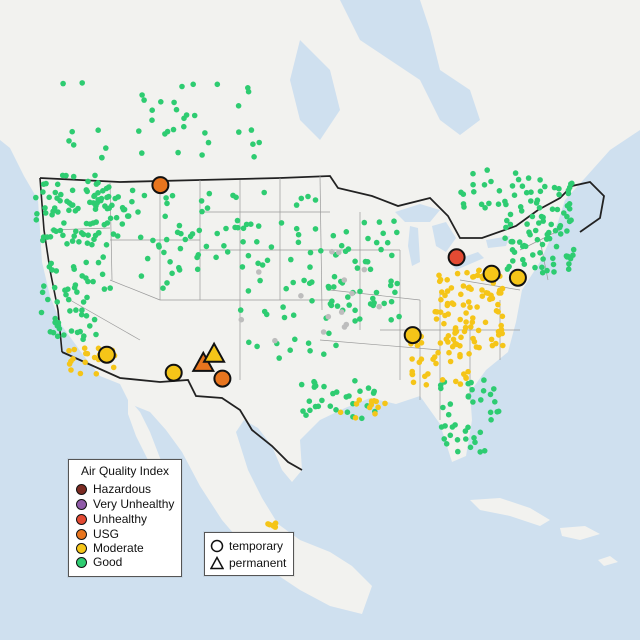 Image resolution: width=640 pixels, height=640 pixels. I want to click on lake-michigan, so click(414, 246).